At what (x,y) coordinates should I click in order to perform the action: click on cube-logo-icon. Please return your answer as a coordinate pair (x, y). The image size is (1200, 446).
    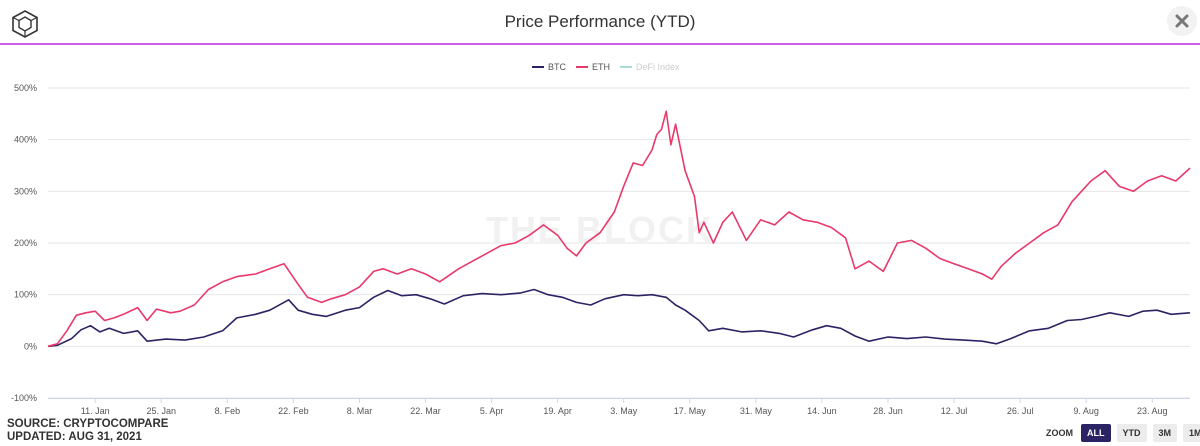
    Looking at the image, I should click on (25, 24).